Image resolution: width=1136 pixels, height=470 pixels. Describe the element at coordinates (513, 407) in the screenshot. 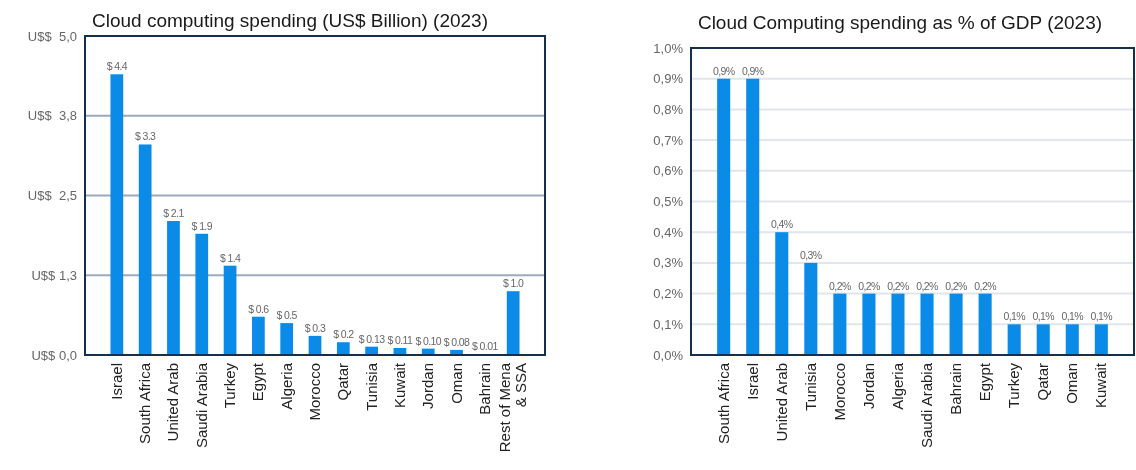

I see `x-tick-label: Rest of Mena & SSA` at that location.